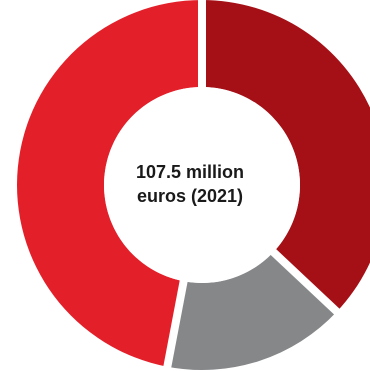 This screenshot has height=371, width=370. What do you see at coordinates (190, 184) in the screenshot?
I see `center-label: 107.5 million euros (2021)` at bounding box center [190, 184].